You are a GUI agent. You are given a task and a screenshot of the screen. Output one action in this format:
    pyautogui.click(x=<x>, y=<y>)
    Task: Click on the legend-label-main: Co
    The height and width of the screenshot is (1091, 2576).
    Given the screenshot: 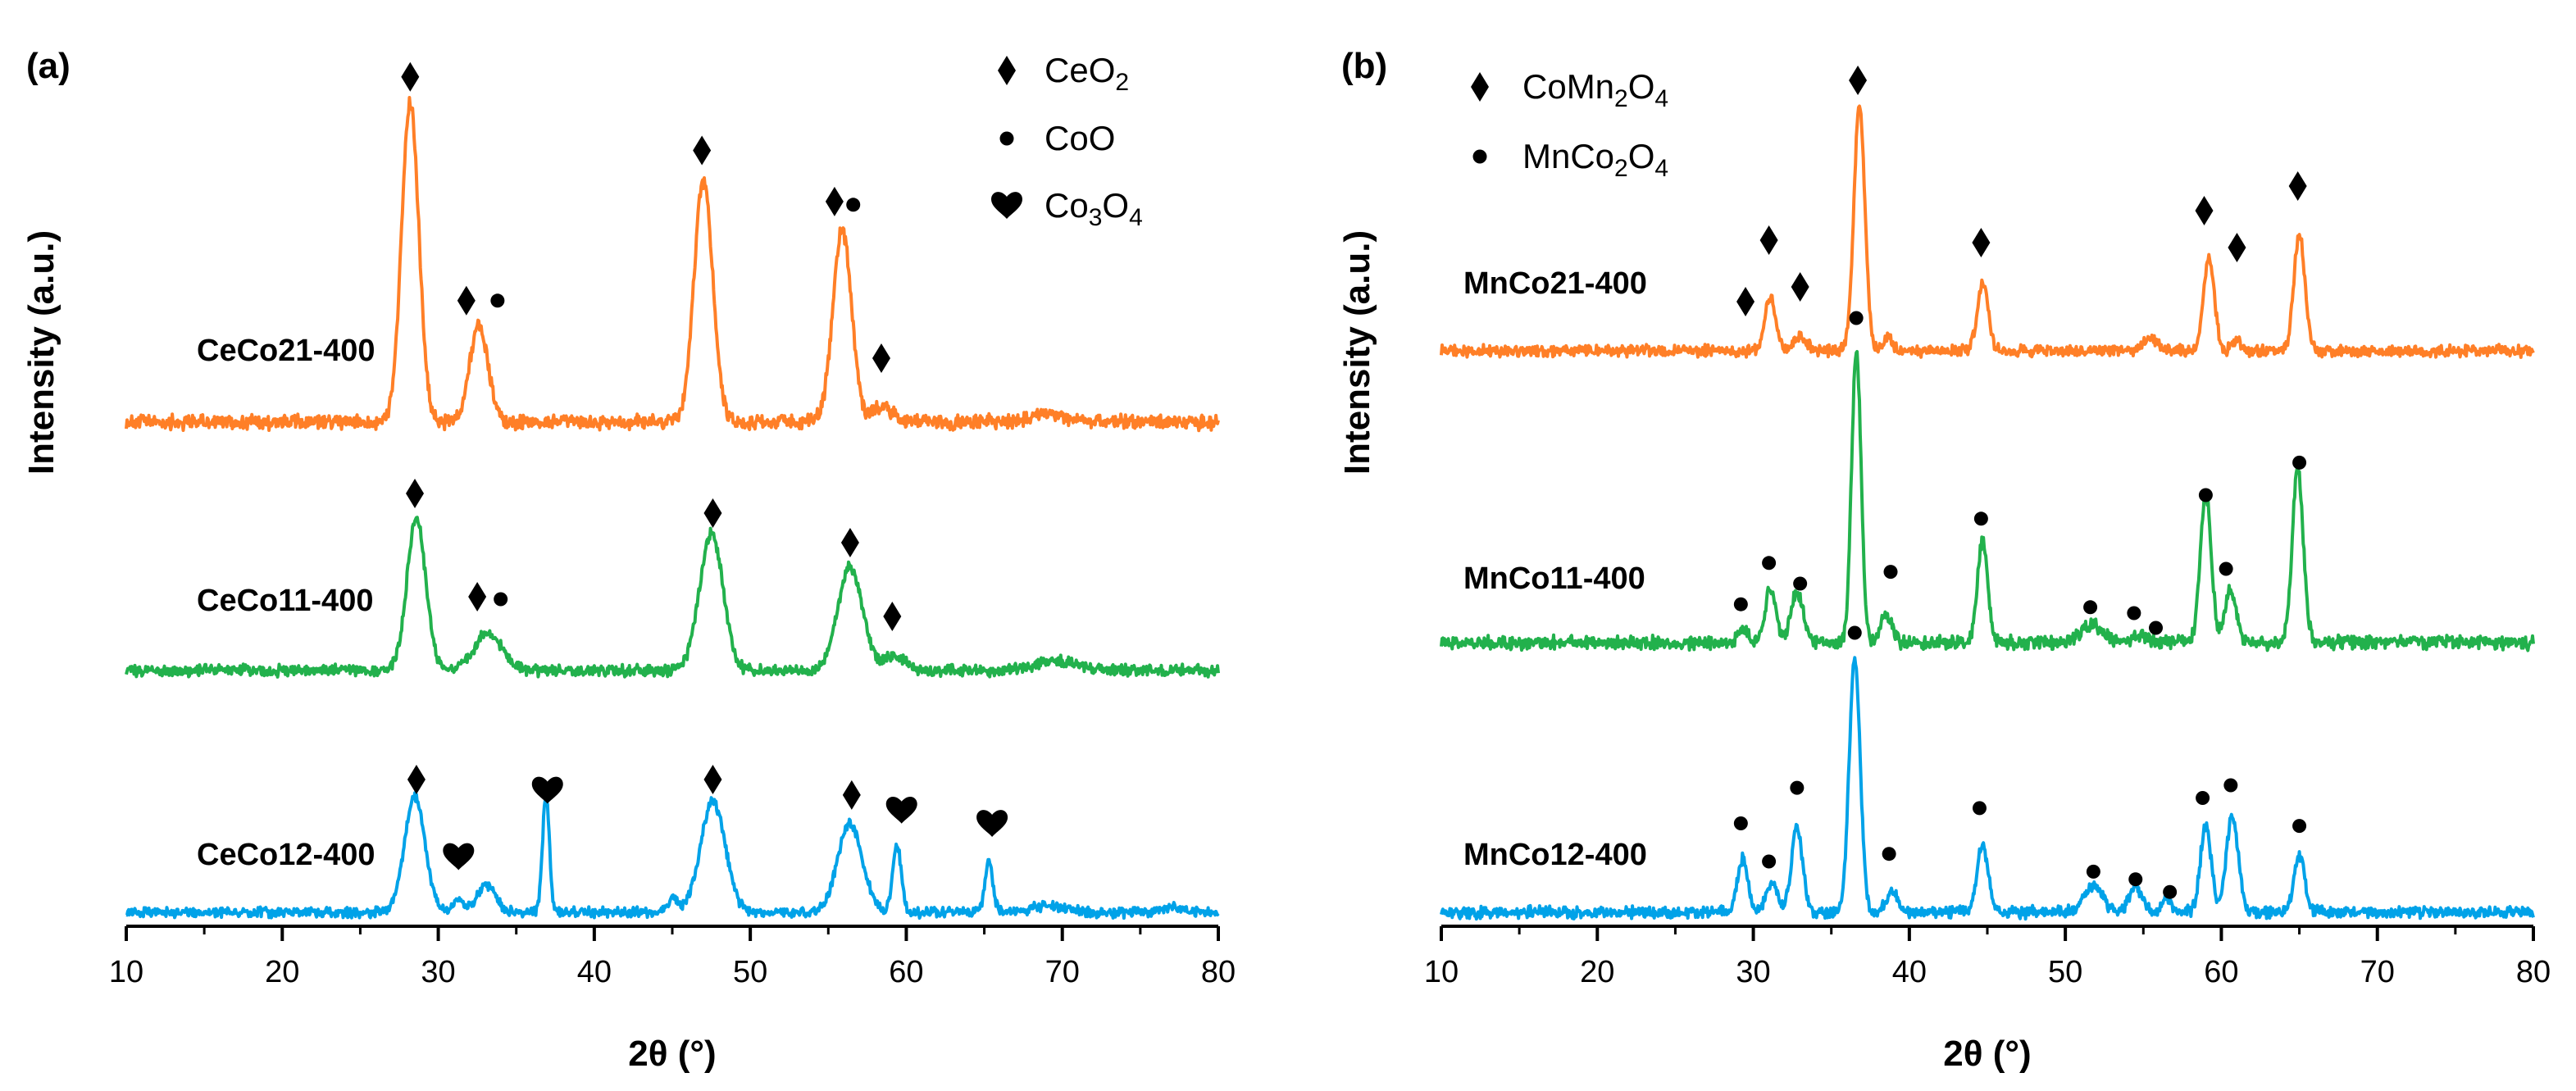 What is the action you would take?
    pyautogui.click(x=1067, y=206)
    